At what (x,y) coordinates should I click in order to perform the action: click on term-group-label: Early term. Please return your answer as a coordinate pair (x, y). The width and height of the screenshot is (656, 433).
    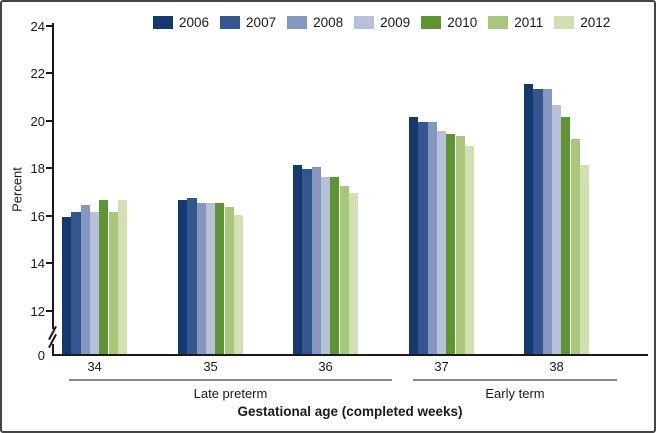
    Looking at the image, I should click on (515, 393).